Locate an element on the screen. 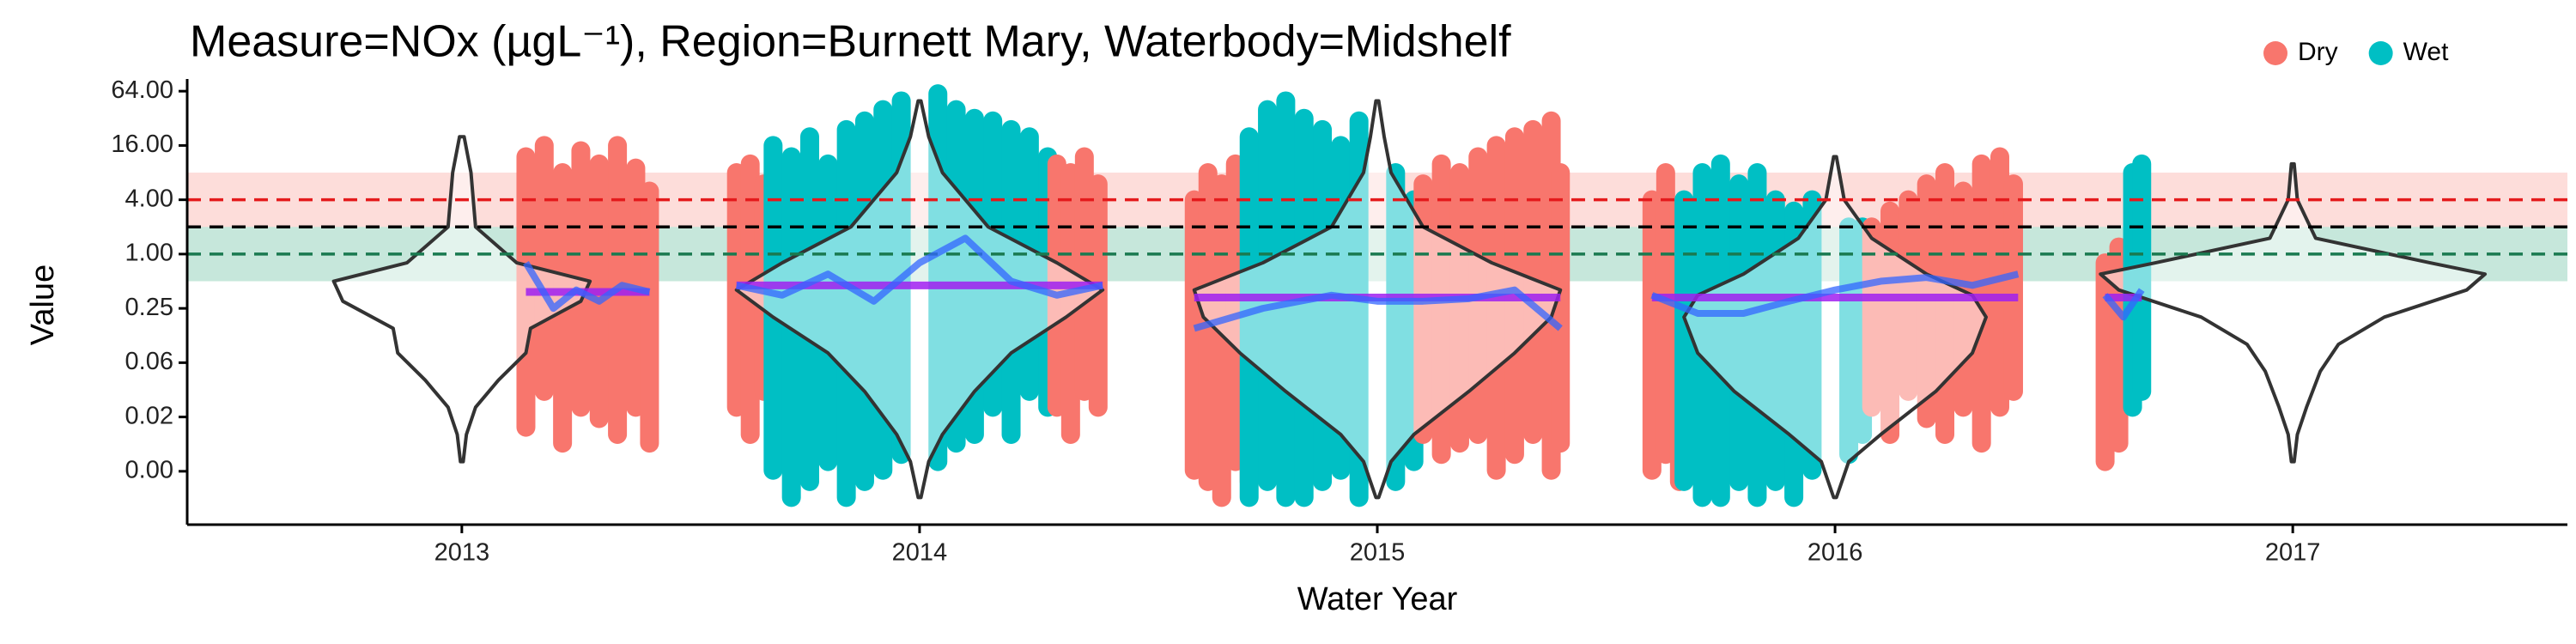 The image size is (2576, 644). y-tick-label: 0.02 is located at coordinates (149, 415).